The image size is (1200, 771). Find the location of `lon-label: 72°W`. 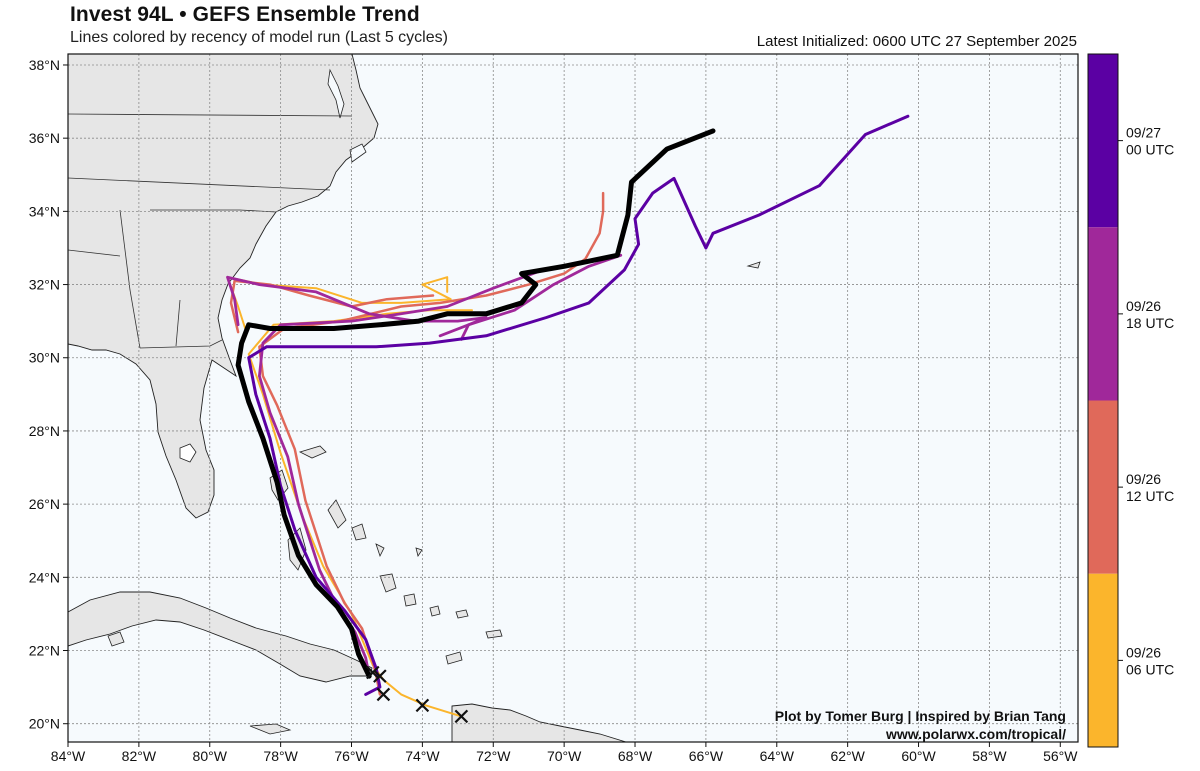

lon-label: 72°W is located at coordinates (493, 756).